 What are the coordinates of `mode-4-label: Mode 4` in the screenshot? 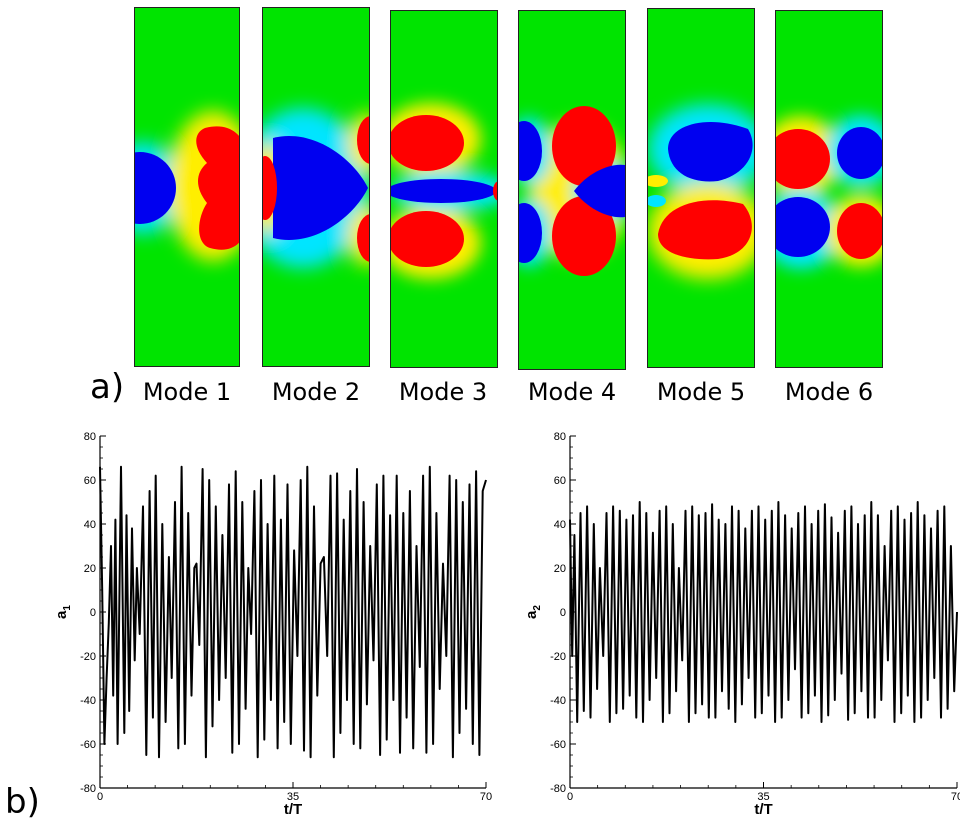 It's located at (572, 392).